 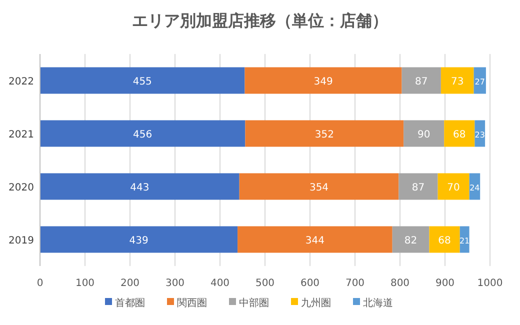 I want to click on data-label: 443, so click(x=140, y=188).